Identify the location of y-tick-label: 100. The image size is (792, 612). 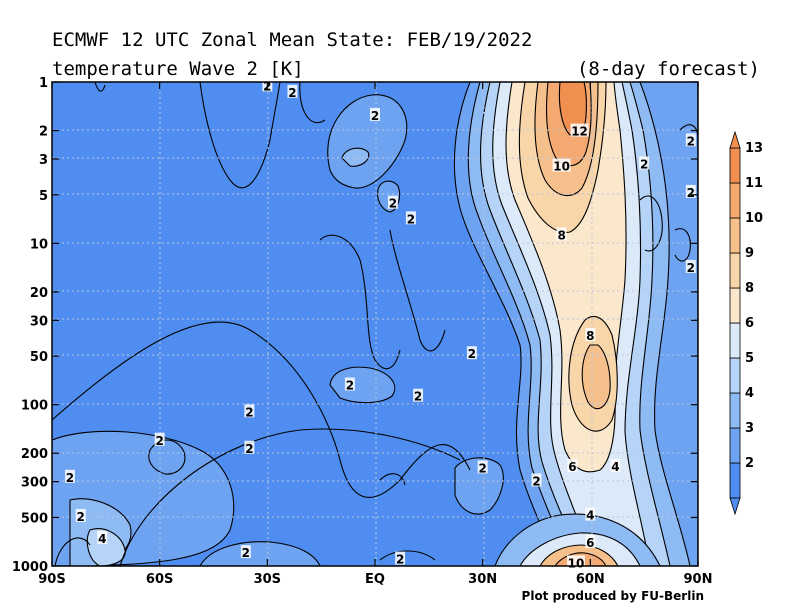
(34, 406).